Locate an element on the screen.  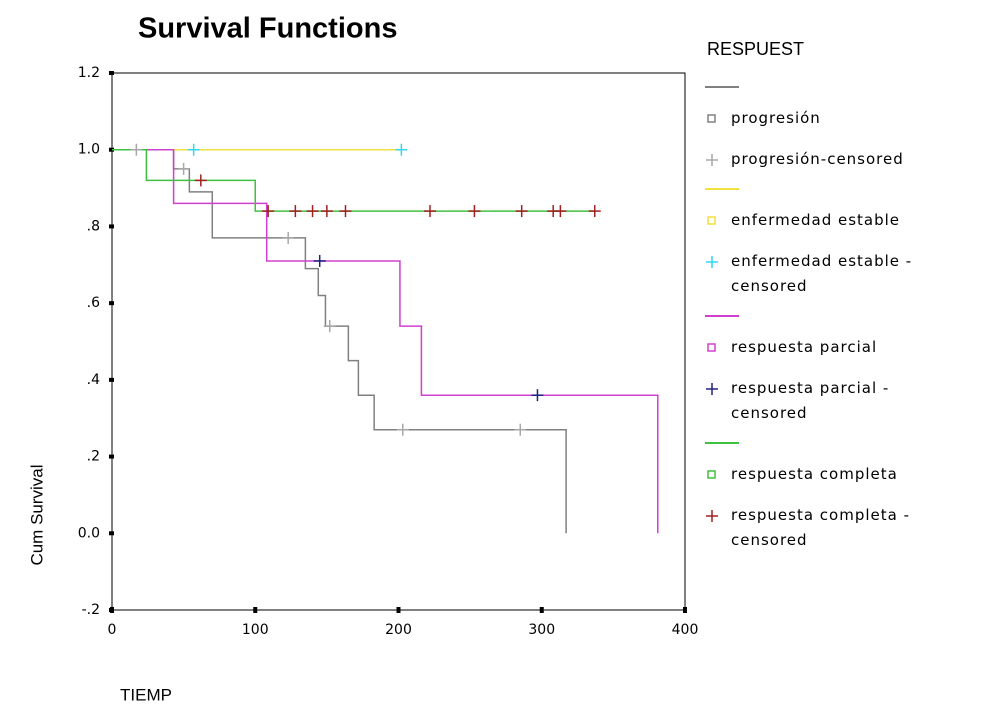
legend-label: enfermedad estable is located at coordinates (816, 220).